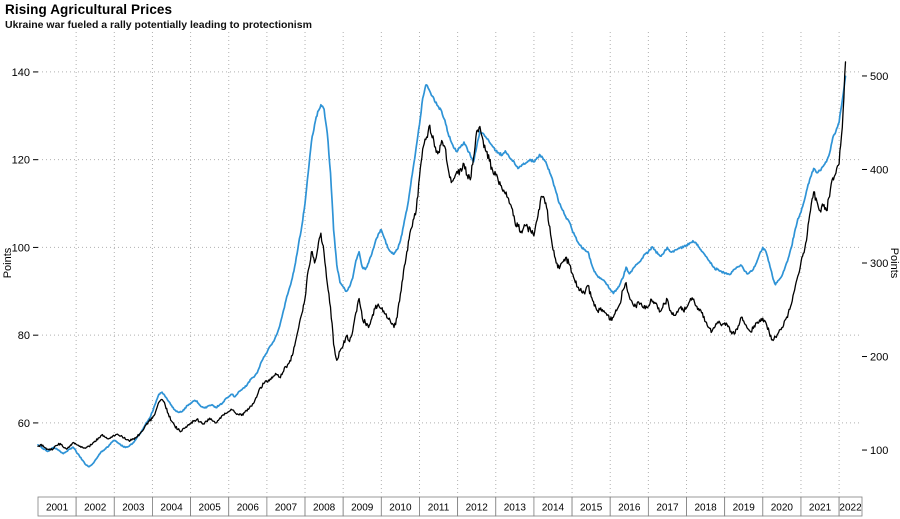 This screenshot has width=900, height=519. What do you see at coordinates (210, 508) in the screenshot?
I see `year-label: 2005` at bounding box center [210, 508].